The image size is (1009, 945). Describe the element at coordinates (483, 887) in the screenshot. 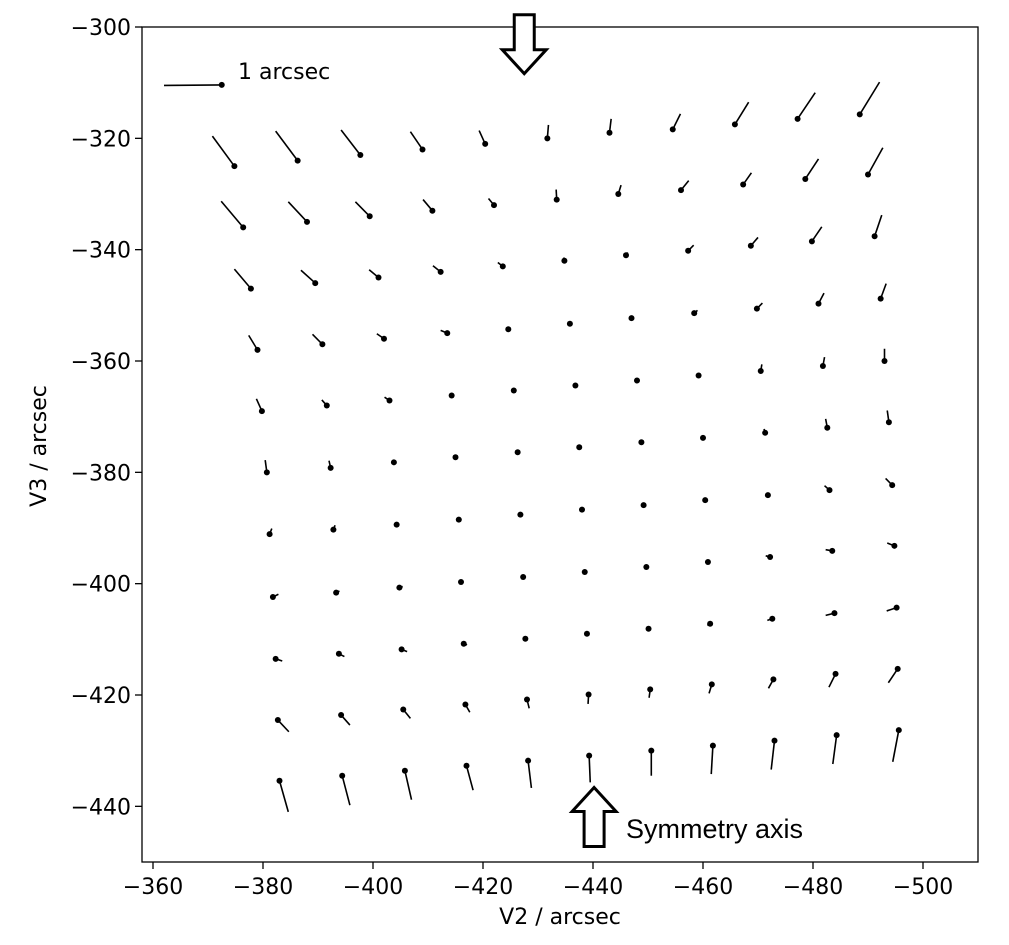

I see `x-tick-label: −420` at that location.